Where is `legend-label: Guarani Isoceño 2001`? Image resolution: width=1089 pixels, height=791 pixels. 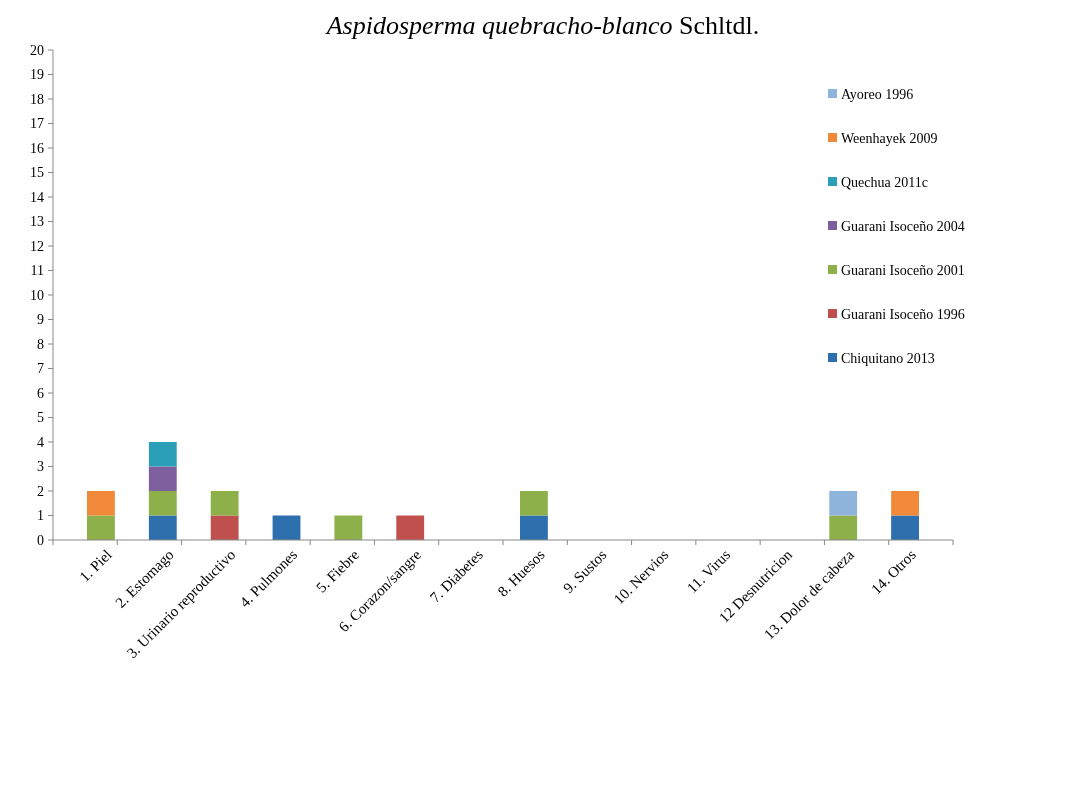 legend-label: Guarani Isoceño 2001 is located at coordinates (903, 270).